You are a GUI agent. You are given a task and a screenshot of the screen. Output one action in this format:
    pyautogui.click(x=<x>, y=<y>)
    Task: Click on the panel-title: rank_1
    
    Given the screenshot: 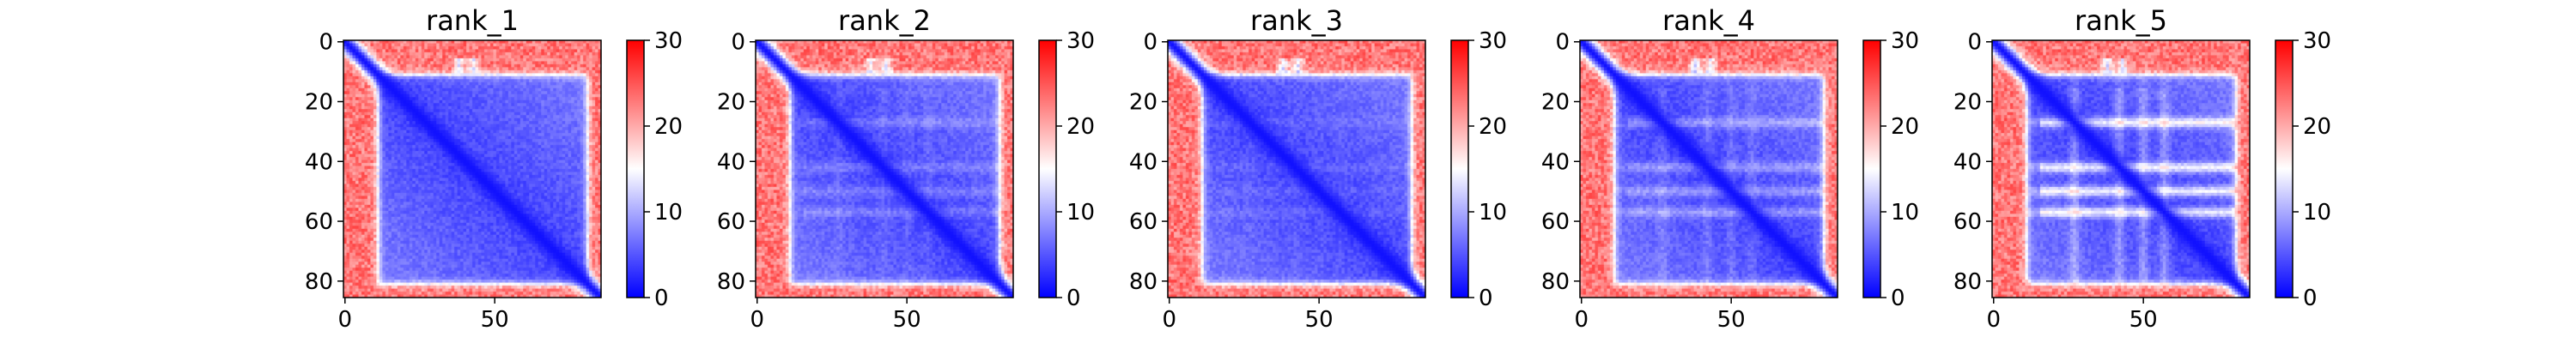 What is the action you would take?
    pyautogui.click(x=472, y=20)
    